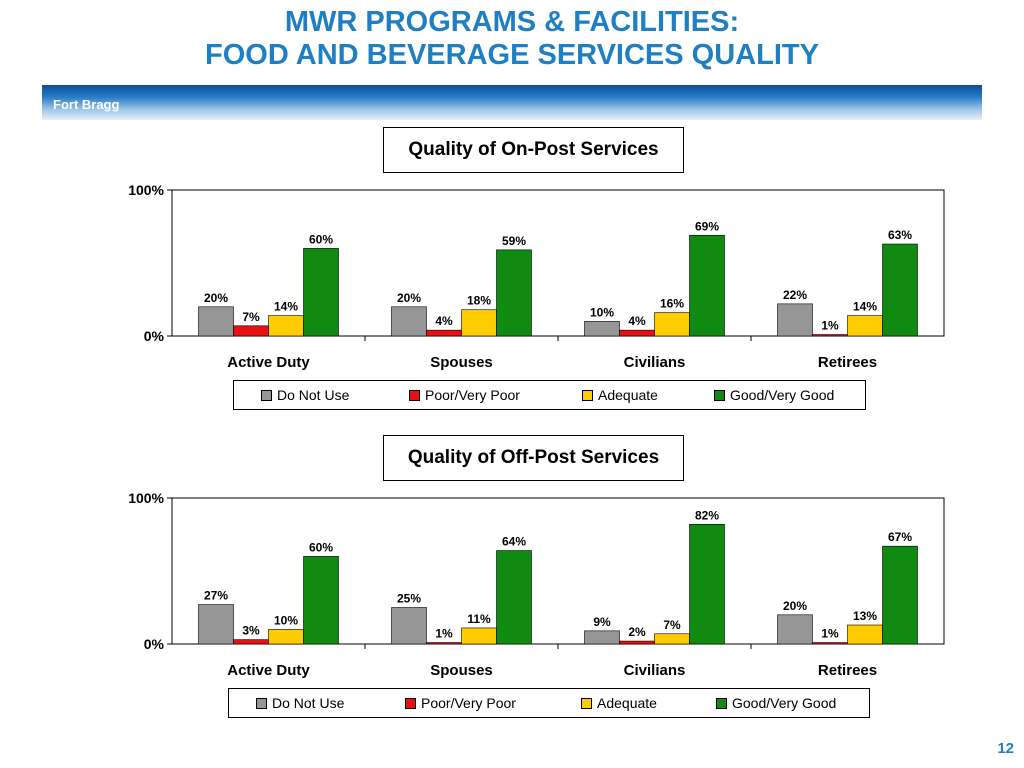  Describe the element at coordinates (900, 537) in the screenshot. I see `data-label: 67%` at that location.